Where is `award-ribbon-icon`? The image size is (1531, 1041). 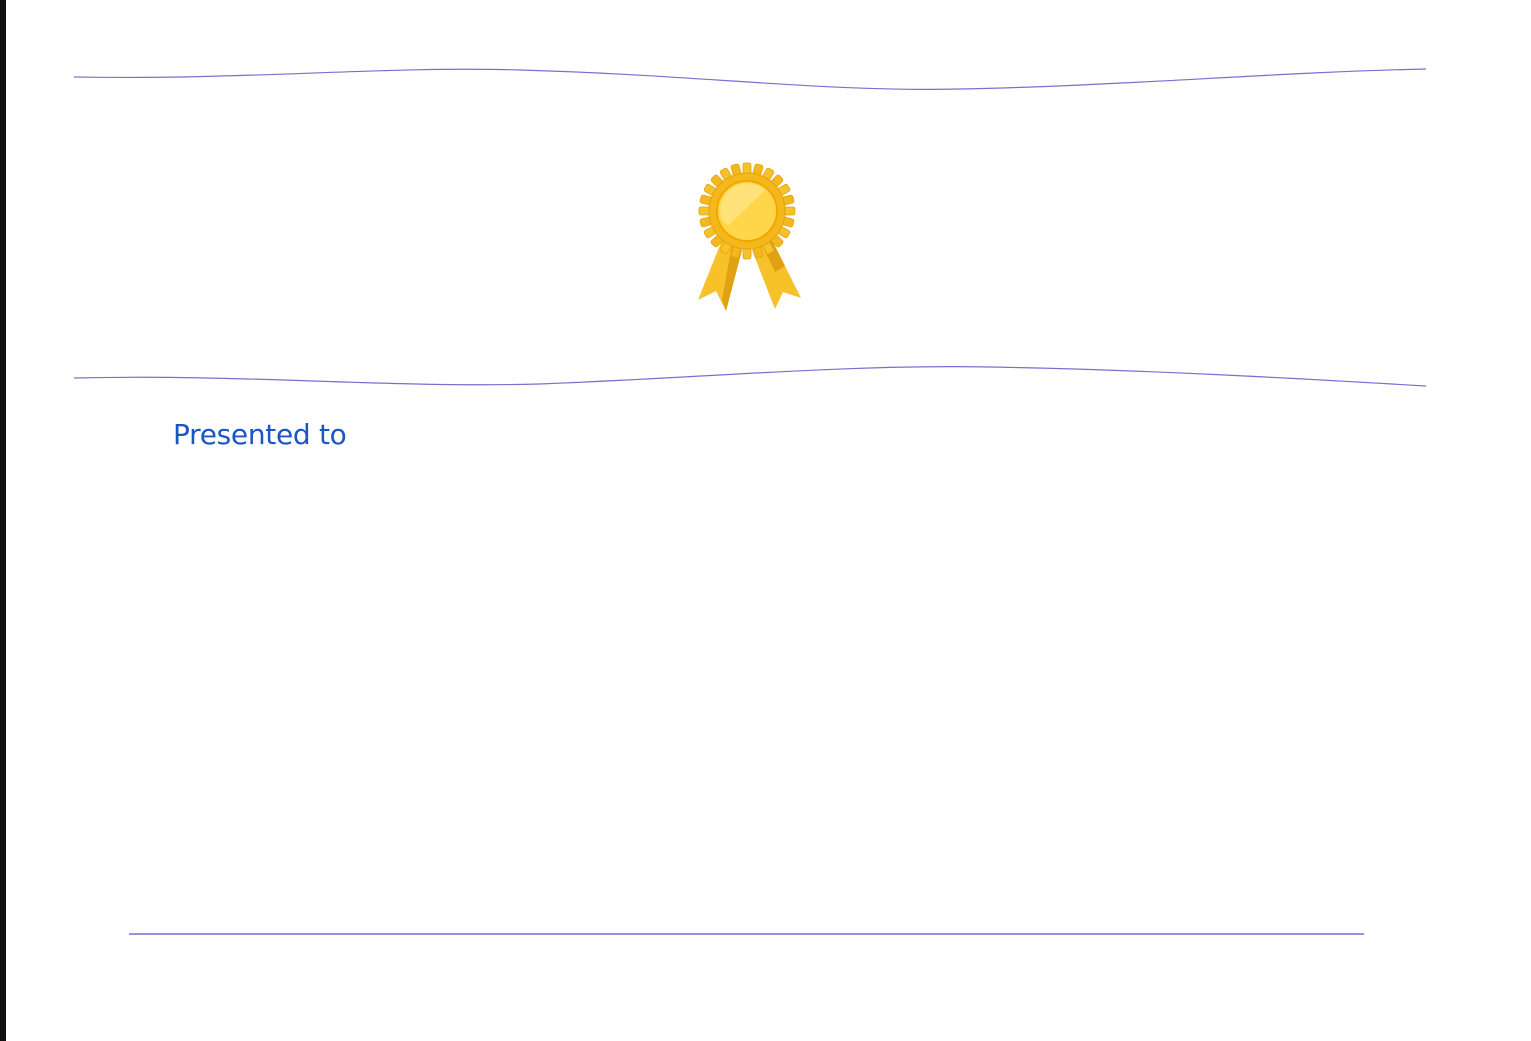
award-ribbon-icon is located at coordinates (749, 236).